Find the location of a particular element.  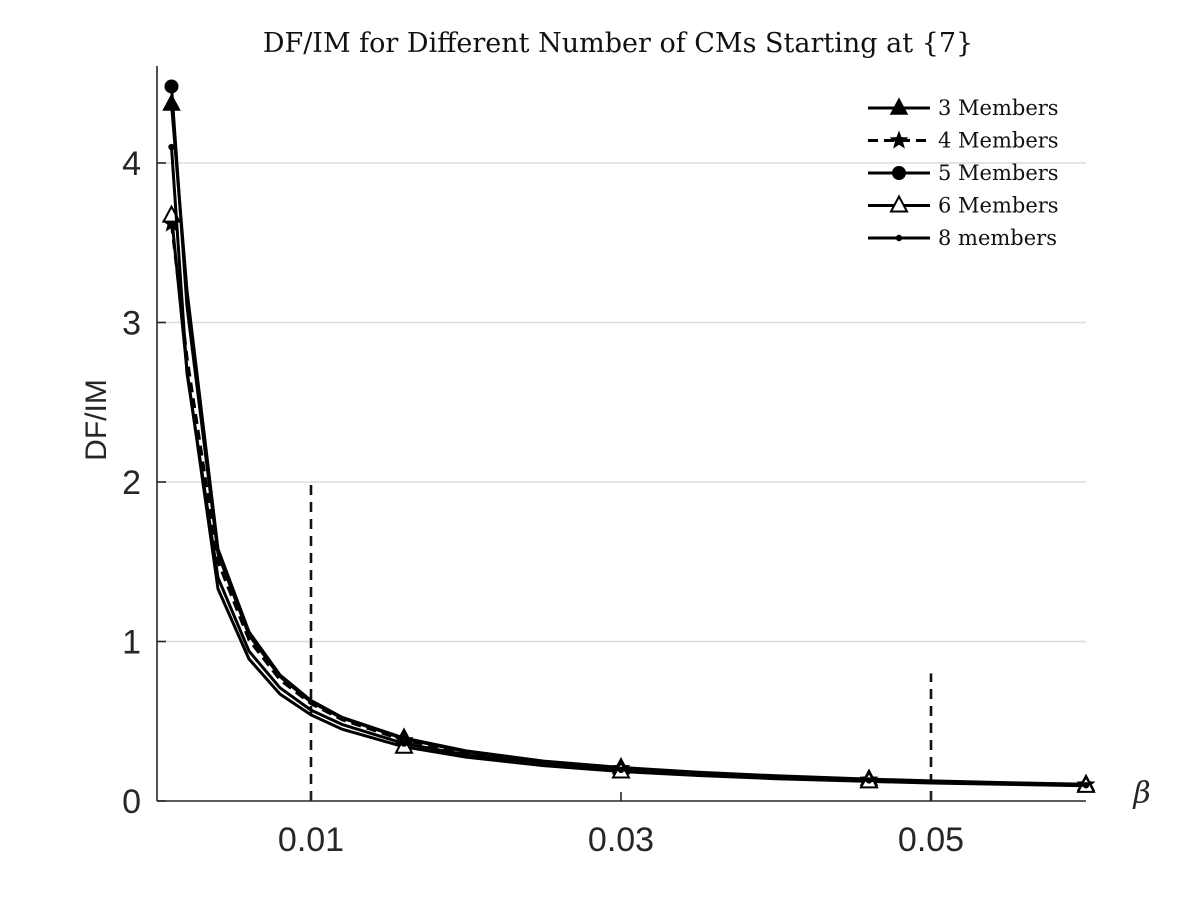

legend-label-1: 3 Members is located at coordinates (998, 108).